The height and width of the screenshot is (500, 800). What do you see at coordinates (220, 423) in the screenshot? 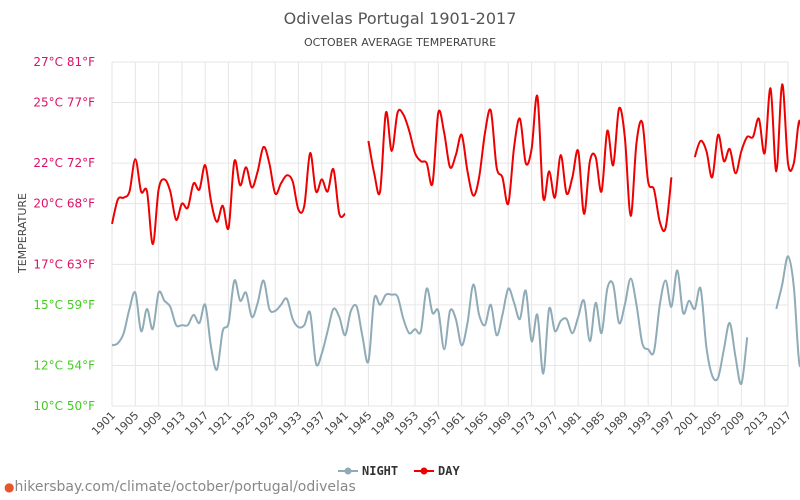
I see `x-tick-label: 1921` at bounding box center [220, 423].